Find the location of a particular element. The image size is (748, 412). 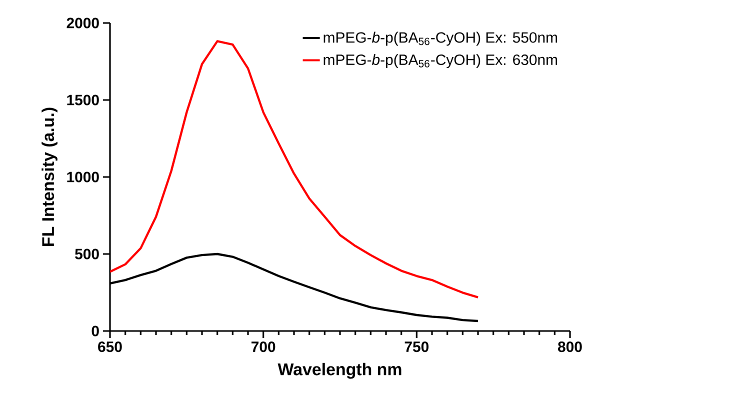

x-axis-title: Wavelength nm is located at coordinates (340, 370).